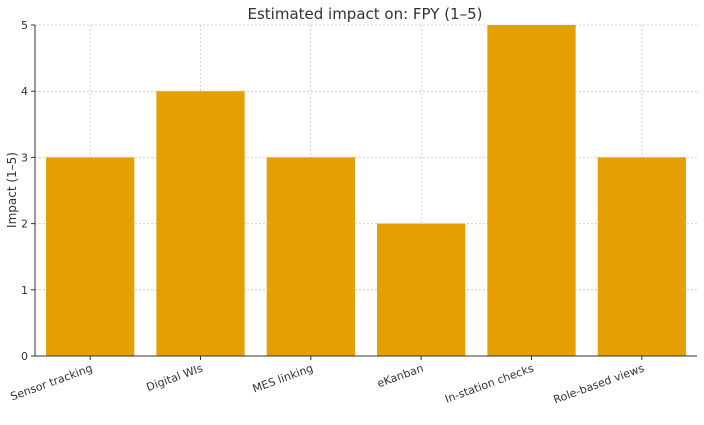  Describe the element at coordinates (24, 157) in the screenshot. I see `y-tick-label: 3` at that location.